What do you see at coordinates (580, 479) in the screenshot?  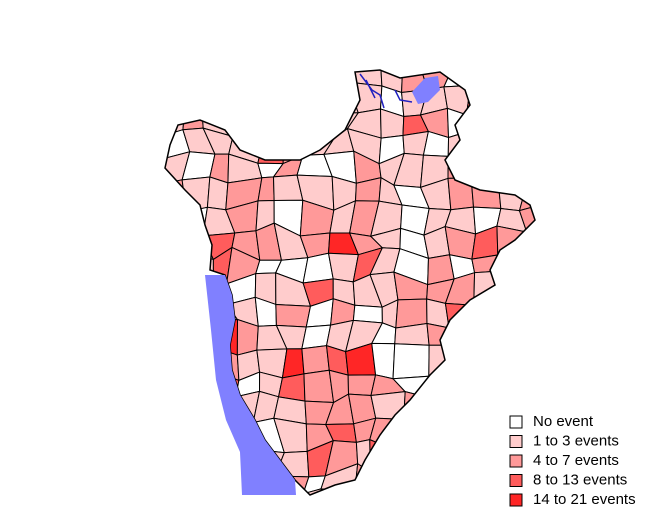 I see `legend-label: 8 to 13 events` at bounding box center [580, 479].